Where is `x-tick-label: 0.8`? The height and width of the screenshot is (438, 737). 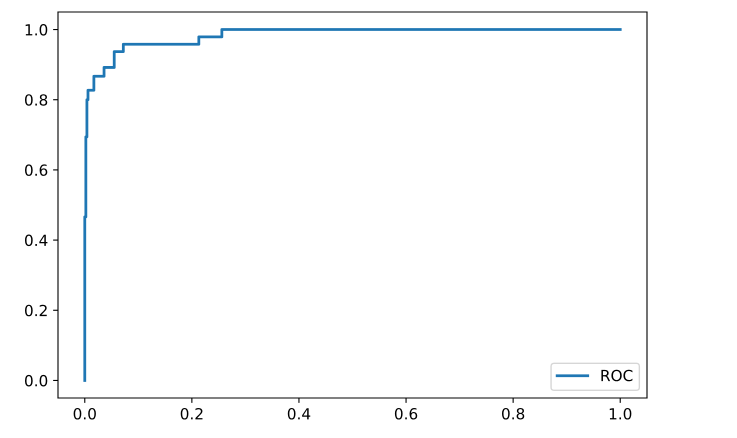 x-tick-label: 0.8 is located at coordinates (513, 414).